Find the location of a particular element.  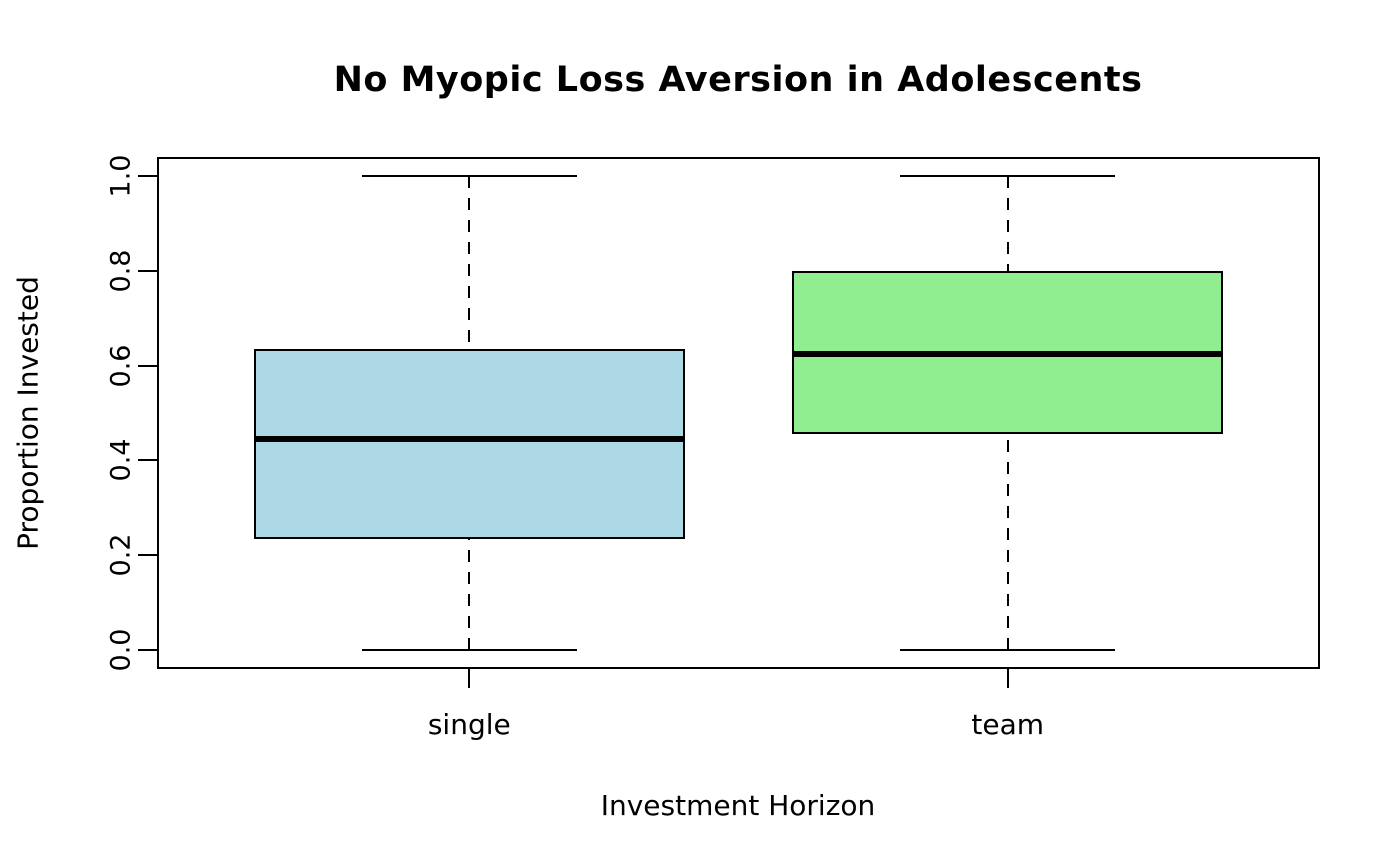

y-tick-label: 0.0 is located at coordinates (121, 650).